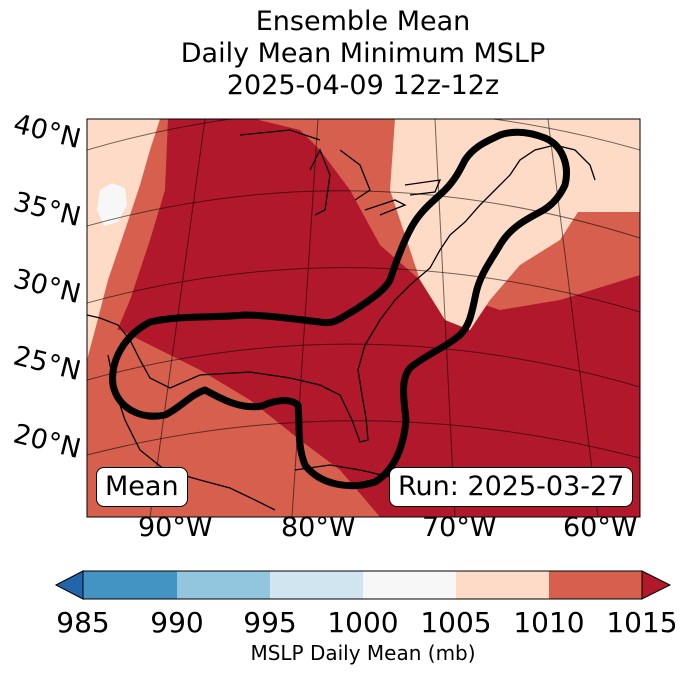 The image size is (688, 674). Describe the element at coordinates (175, 527) in the screenshot. I see `lon-label-90w: 90°W` at that location.